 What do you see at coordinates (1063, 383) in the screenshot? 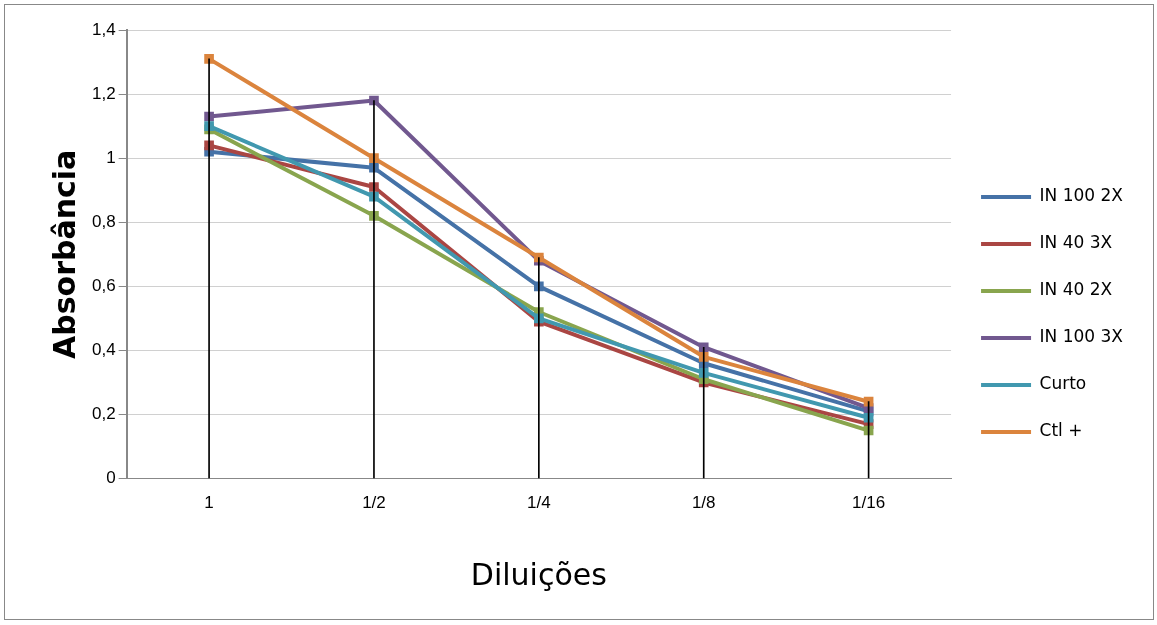
I see `legend-label: Curto` at bounding box center [1063, 383].